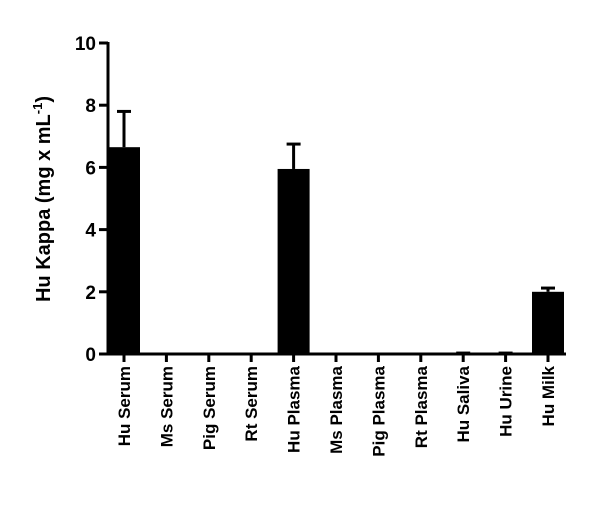 Image resolution: width=600 pixels, height=507 pixels. I want to click on x-tick-label: Ms Plasma, so click(336, 409).